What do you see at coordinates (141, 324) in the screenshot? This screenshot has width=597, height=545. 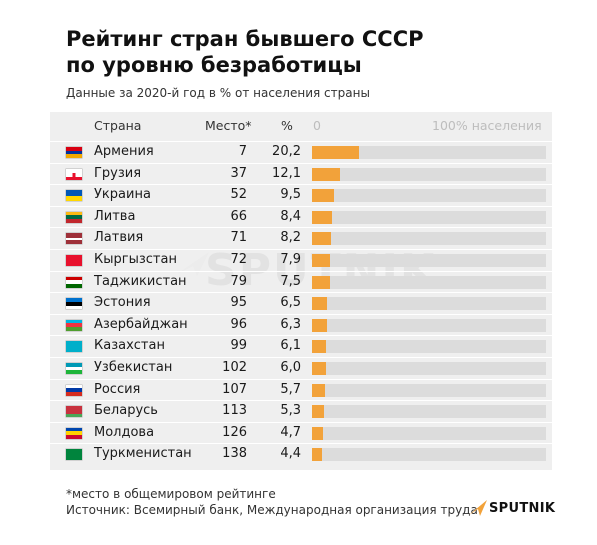 I see `country-name: Азербайджан` at bounding box center [141, 324].